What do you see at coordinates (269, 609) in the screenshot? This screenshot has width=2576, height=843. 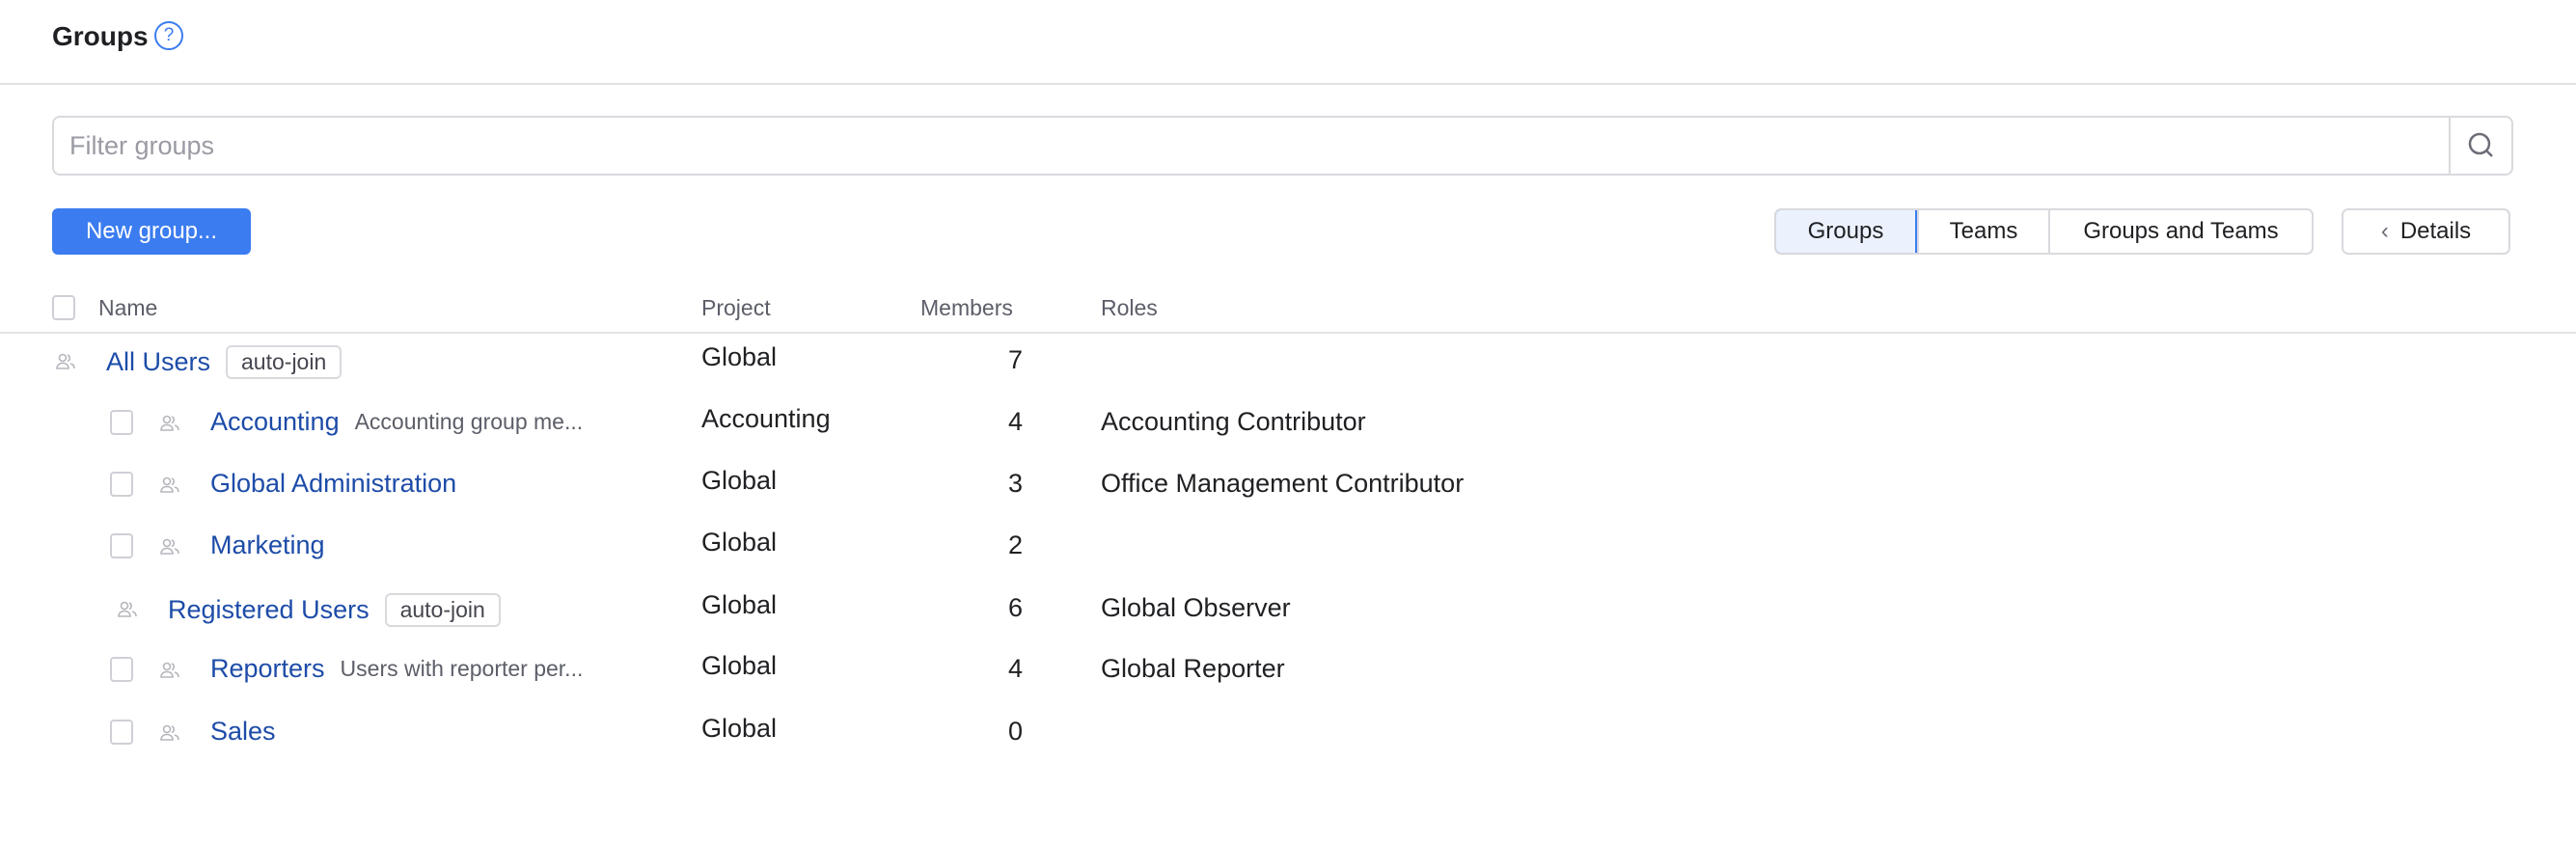 I see `group-name-link: Registered Users` at bounding box center [269, 609].